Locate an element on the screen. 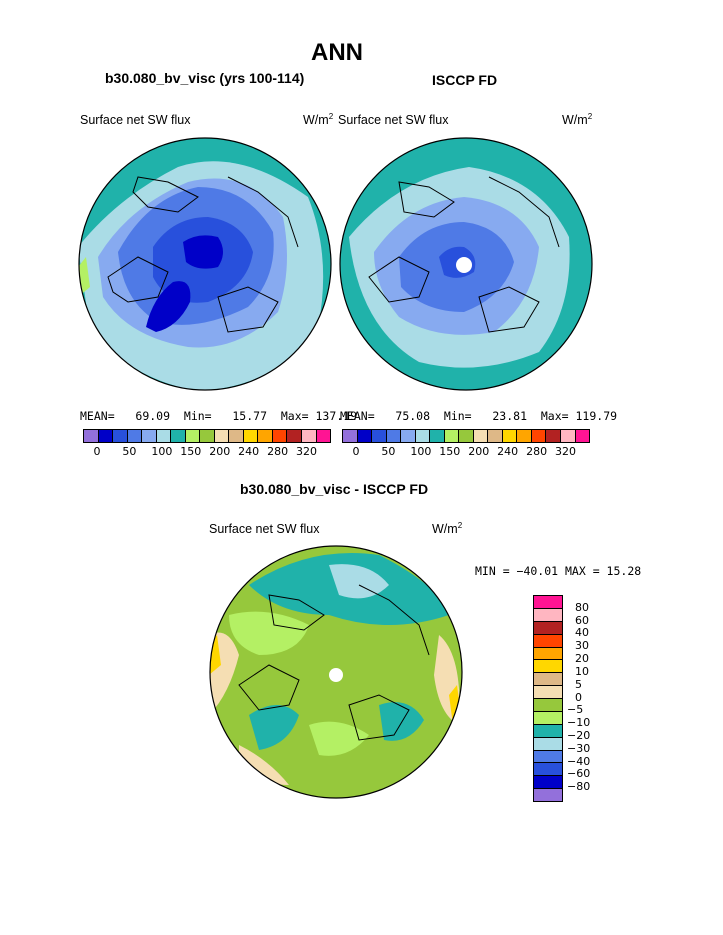  colorbar-model-labels: 0 50 100 150 200 240 280 320 is located at coordinates (206, 452).